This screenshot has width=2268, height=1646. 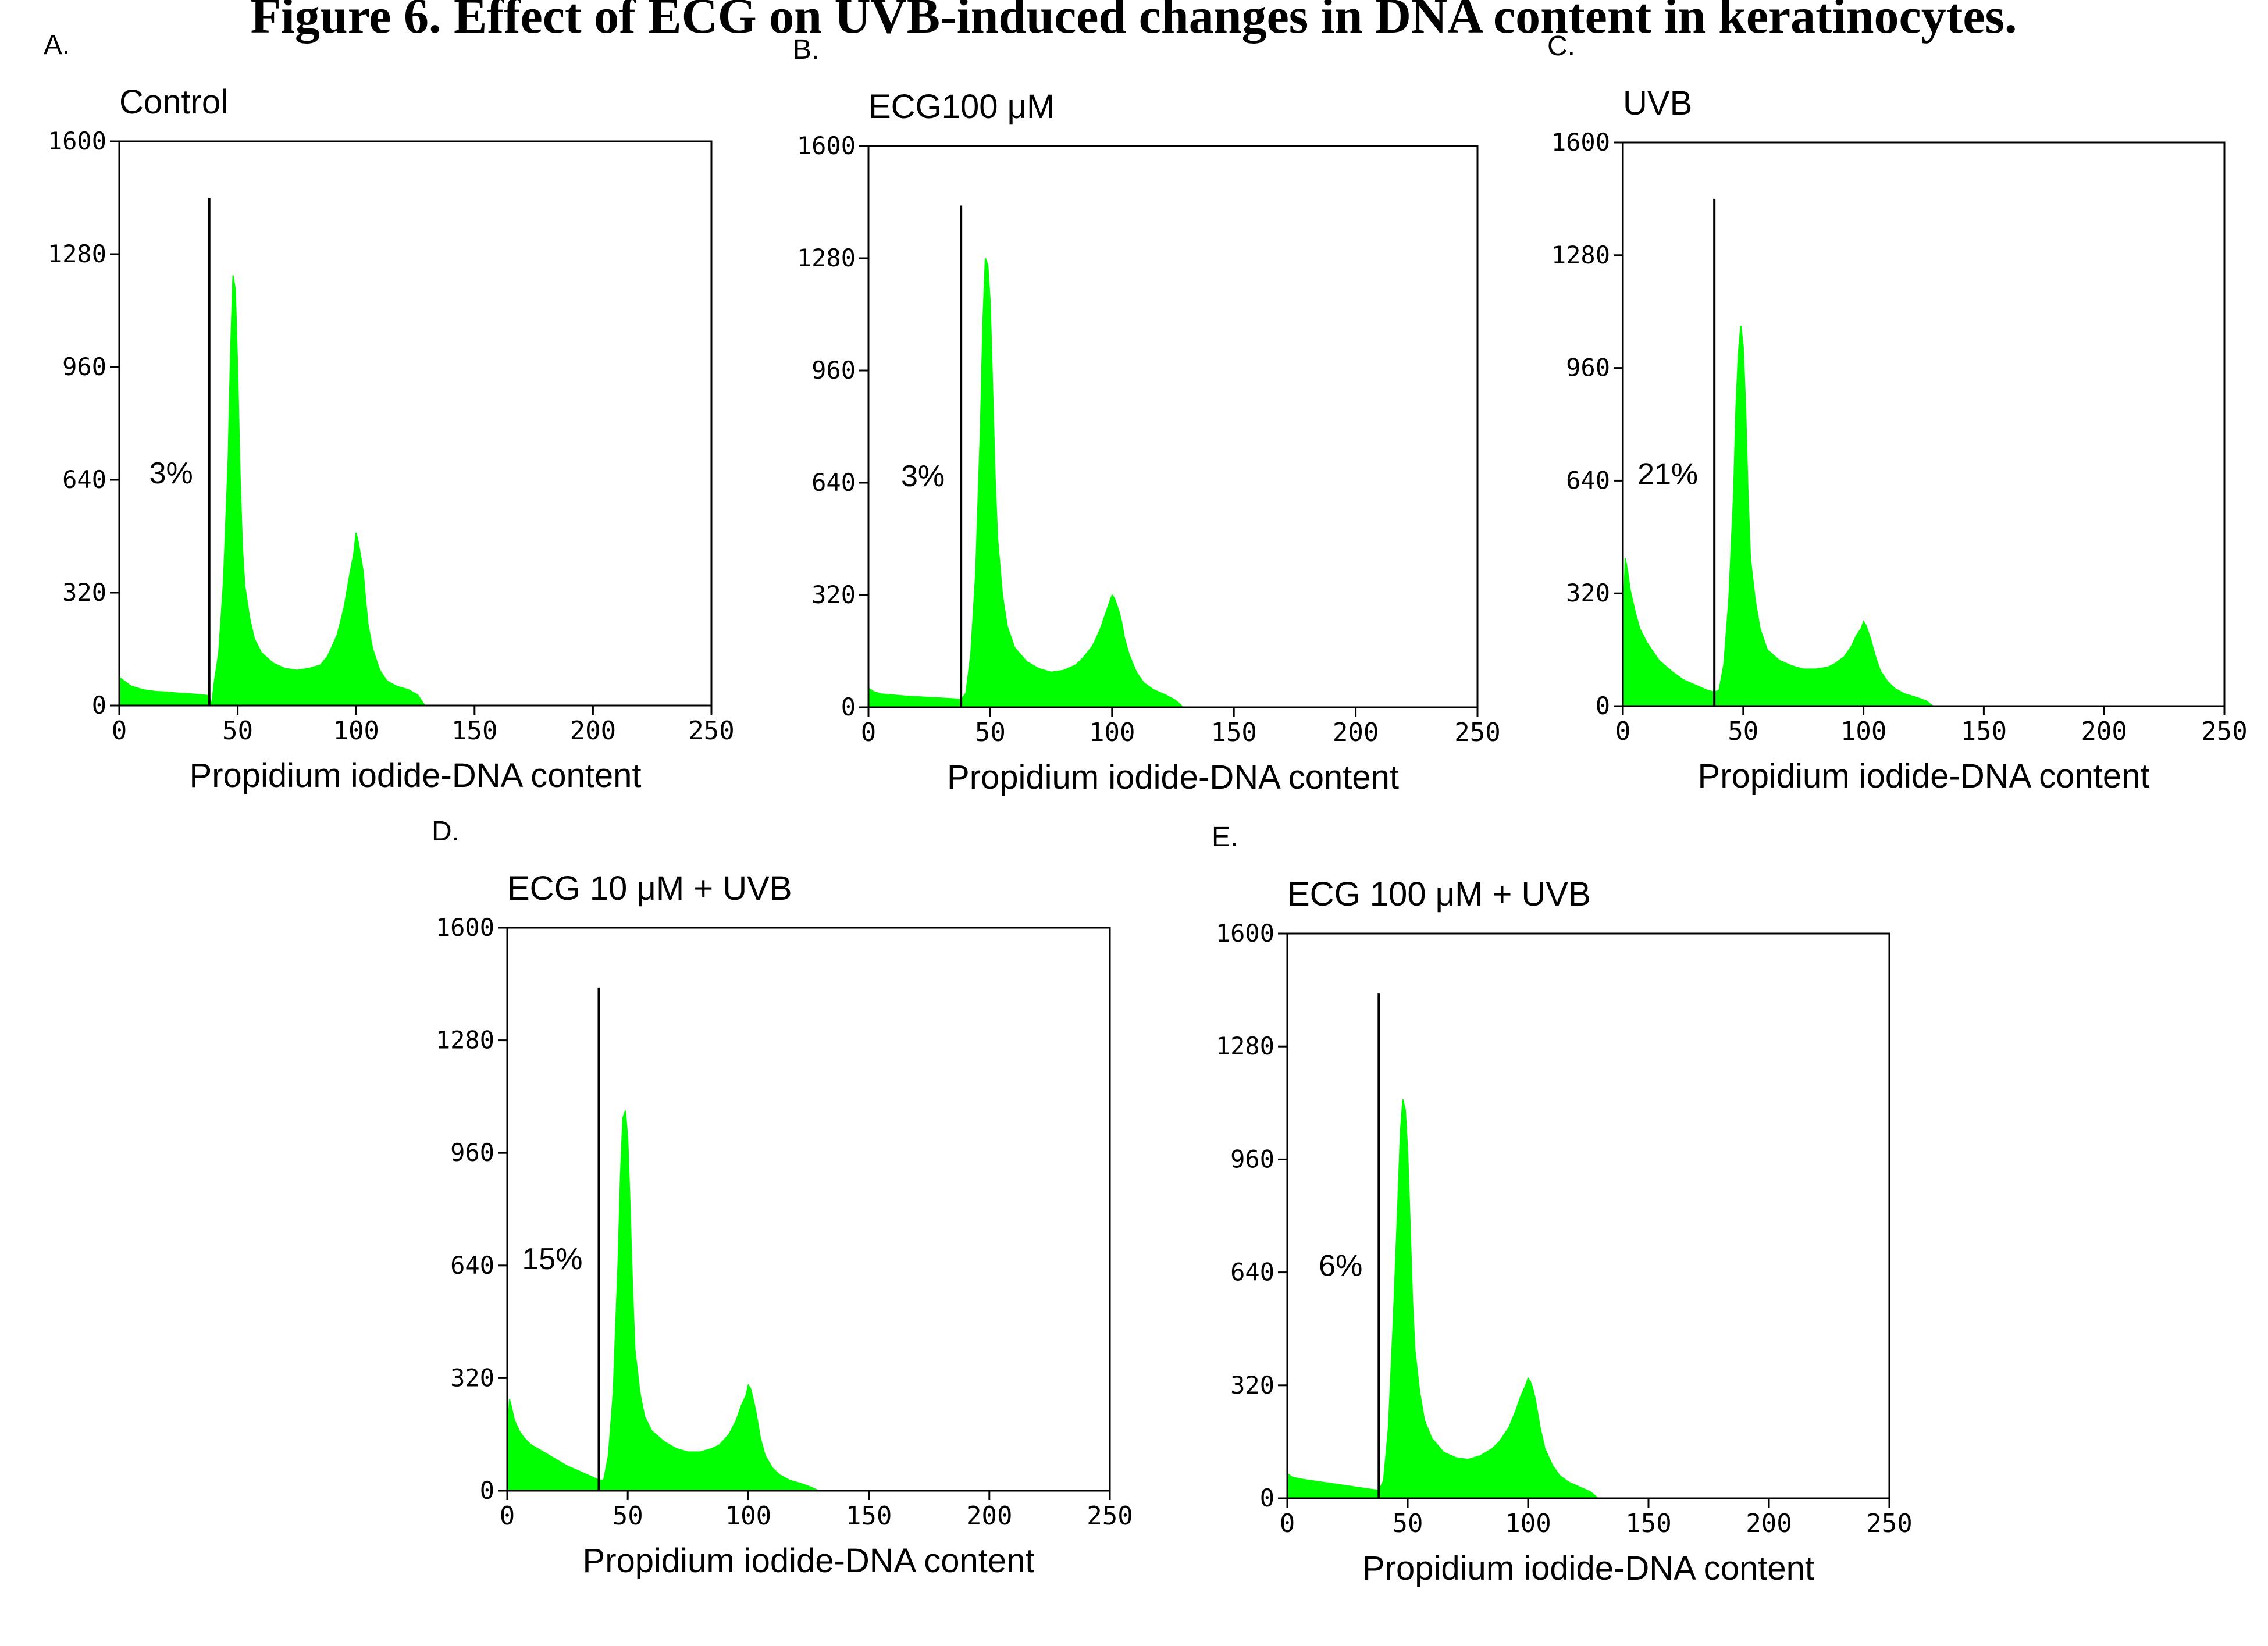 I want to click on panel-label: B., so click(x=806, y=49).